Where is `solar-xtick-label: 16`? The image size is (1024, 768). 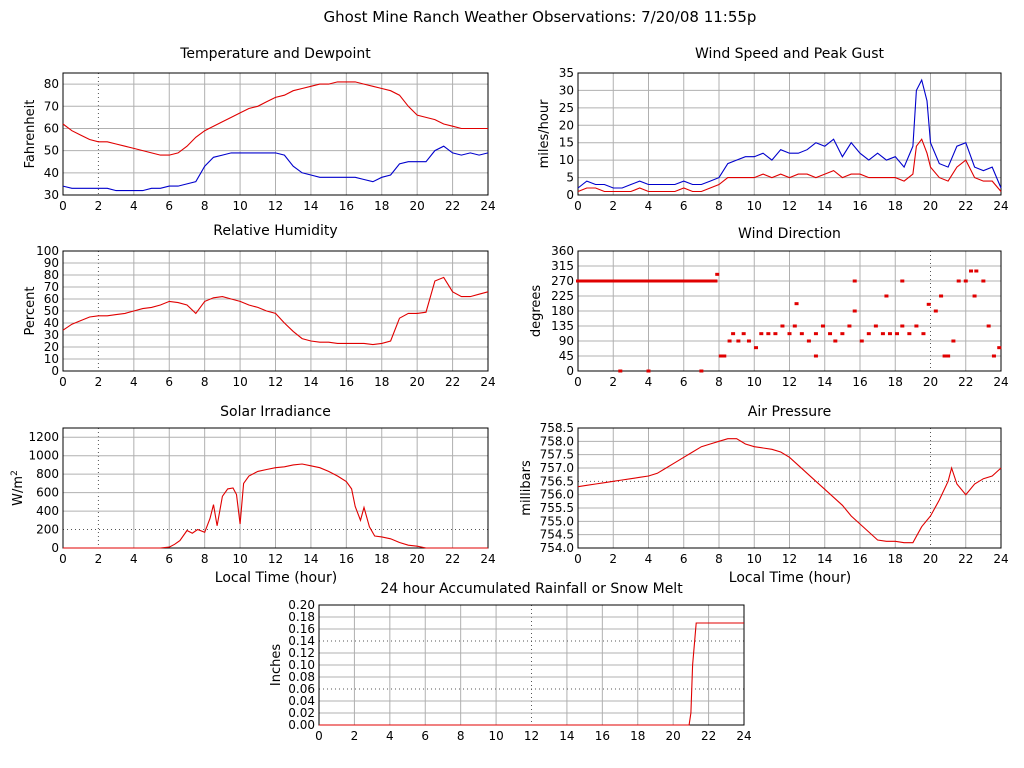
solar-xtick-label: 16 is located at coordinates (346, 559).